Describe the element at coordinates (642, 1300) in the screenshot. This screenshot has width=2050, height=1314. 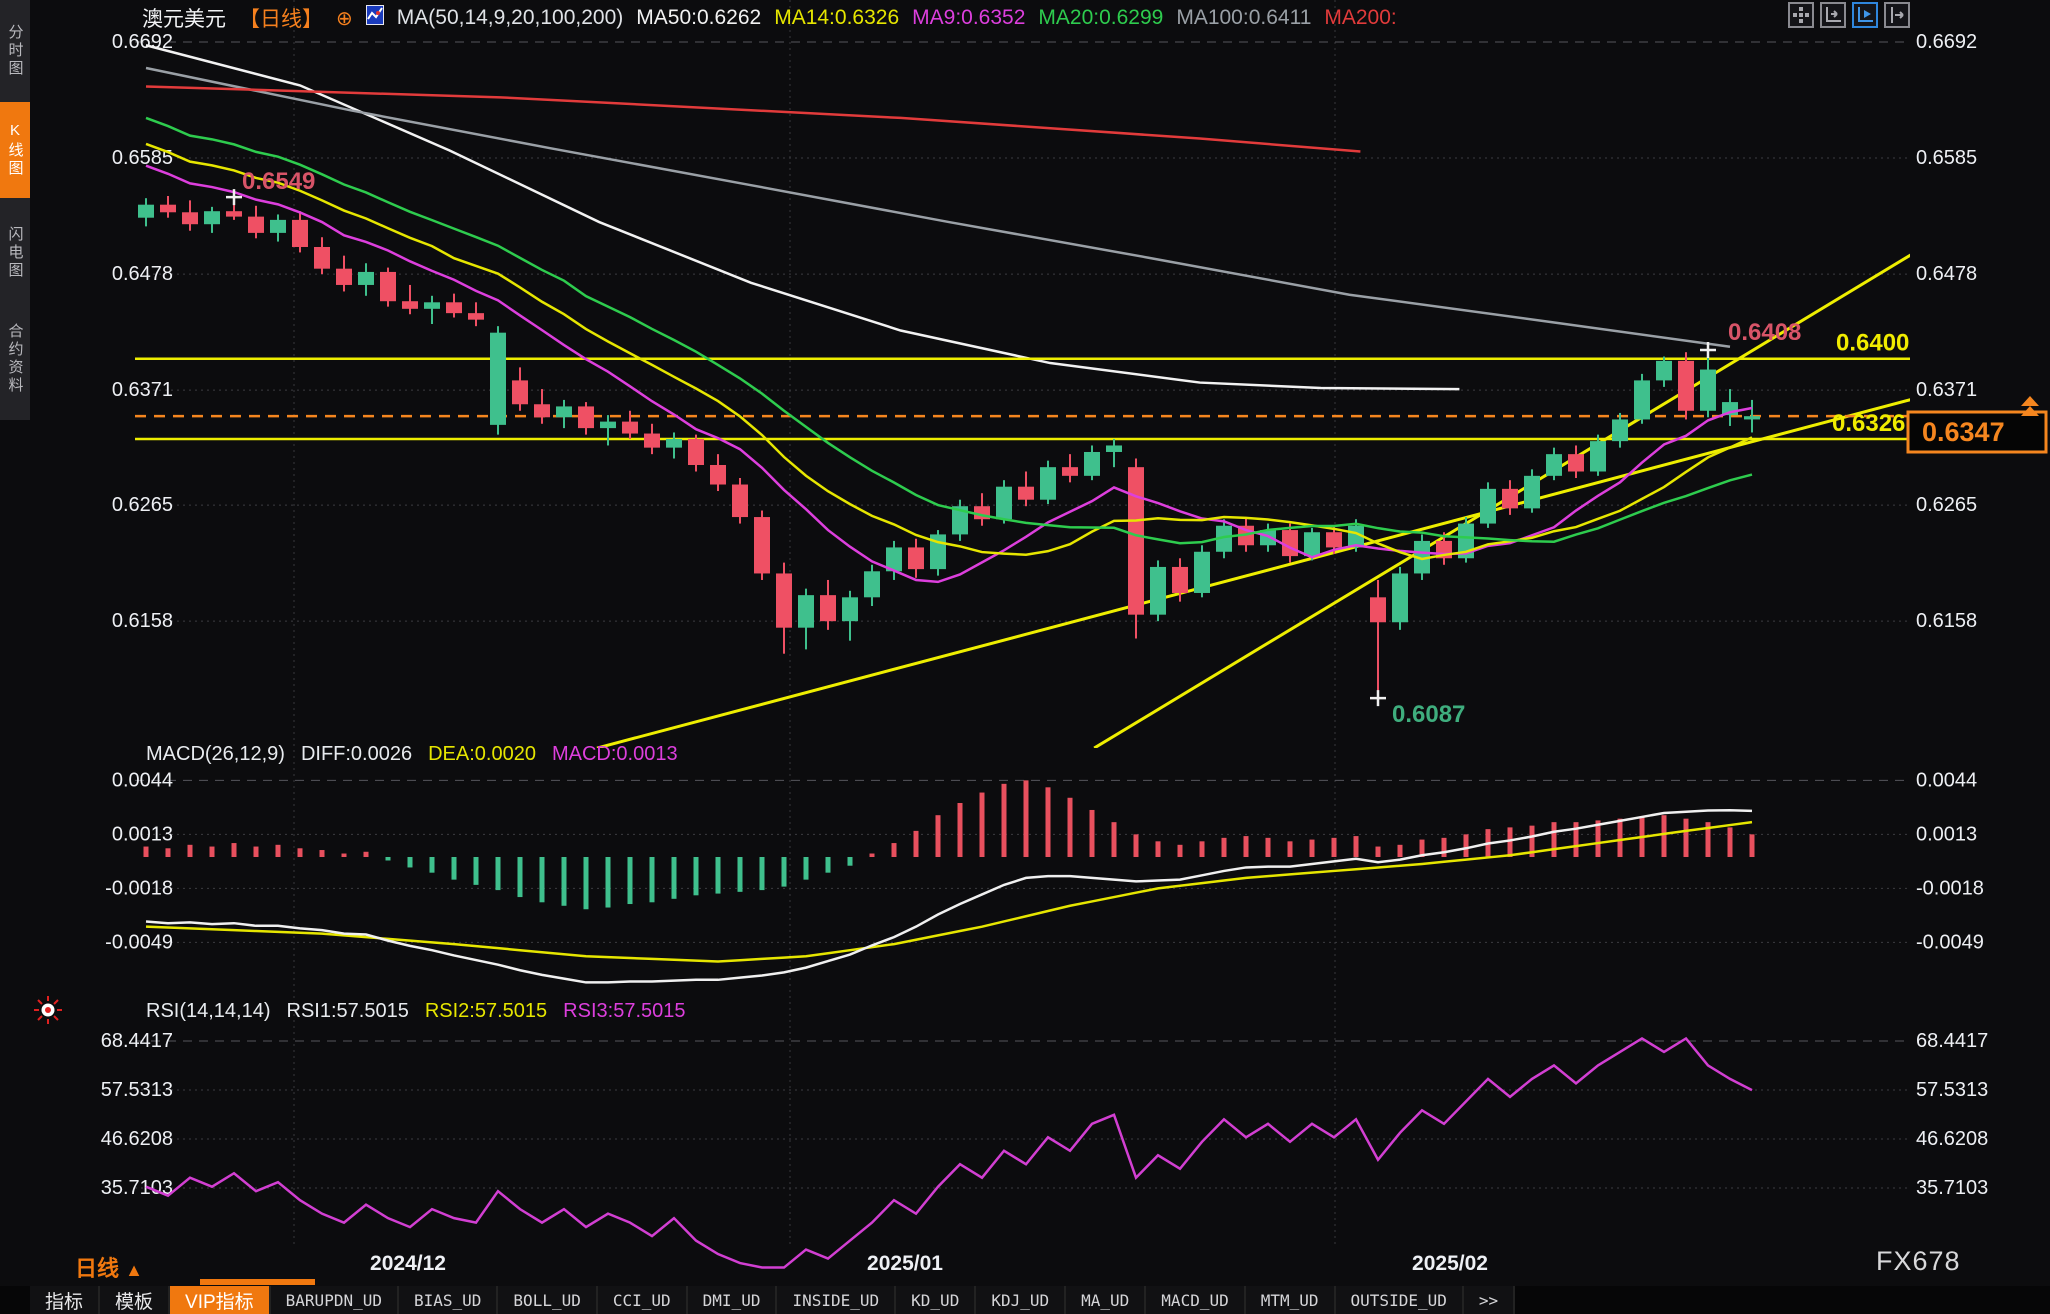
I see `tab-cci-ud: CCI_UD` at that location.